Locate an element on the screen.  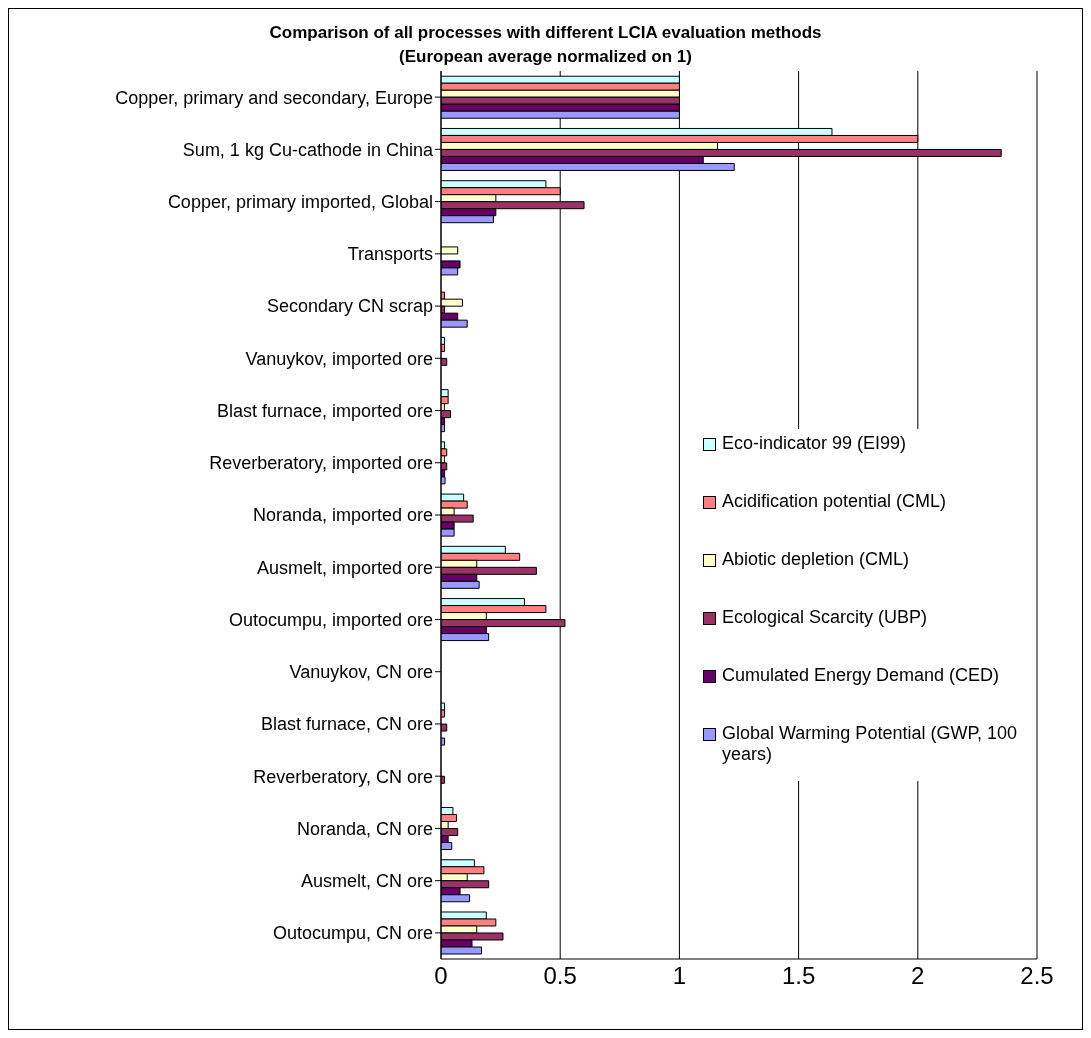
x-tick-label: 1 is located at coordinates (679, 976).